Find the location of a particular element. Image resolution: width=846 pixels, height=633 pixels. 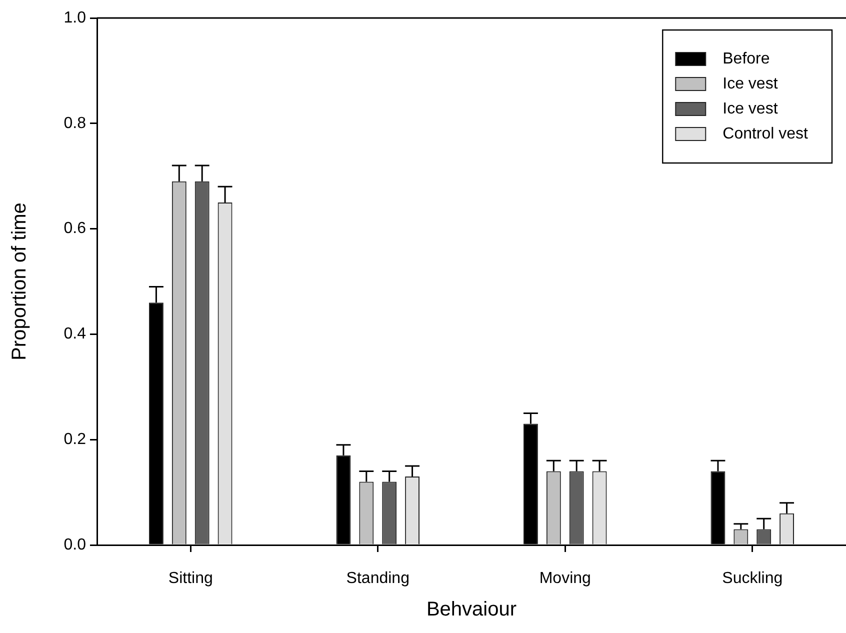

x-tick-label: Suckling is located at coordinates (752, 579).